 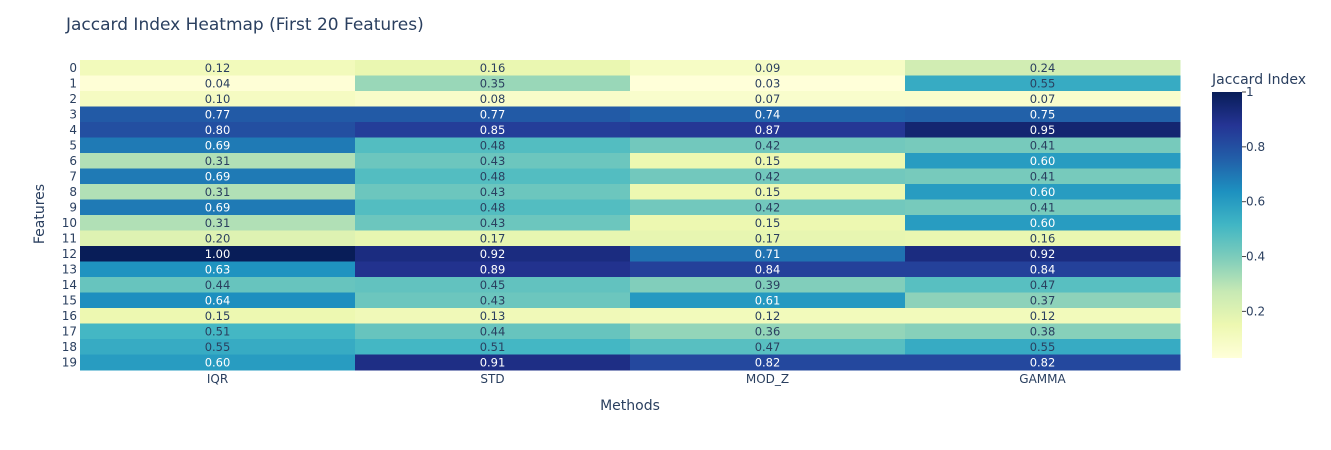 I want to click on y-tick-label: 14, so click(x=69, y=285).